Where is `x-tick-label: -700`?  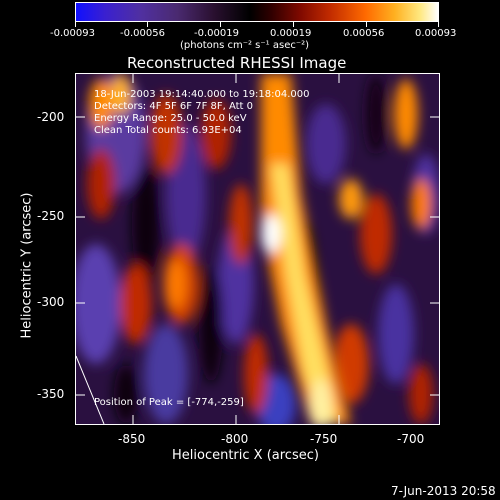
x-tick-label: -700 is located at coordinates (411, 439).